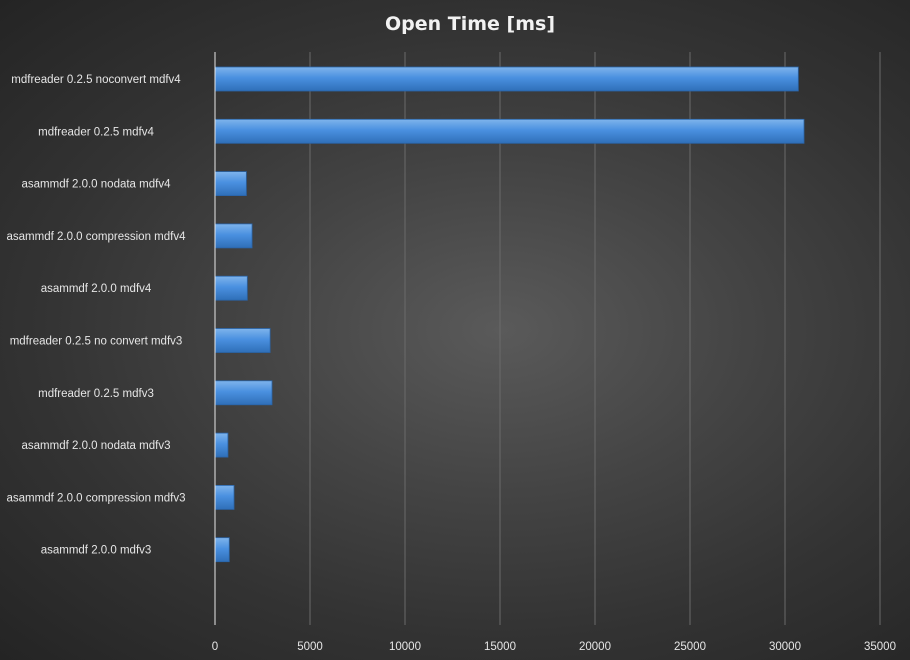  I want to click on chart-title: Open Time [ms], so click(470, 24).